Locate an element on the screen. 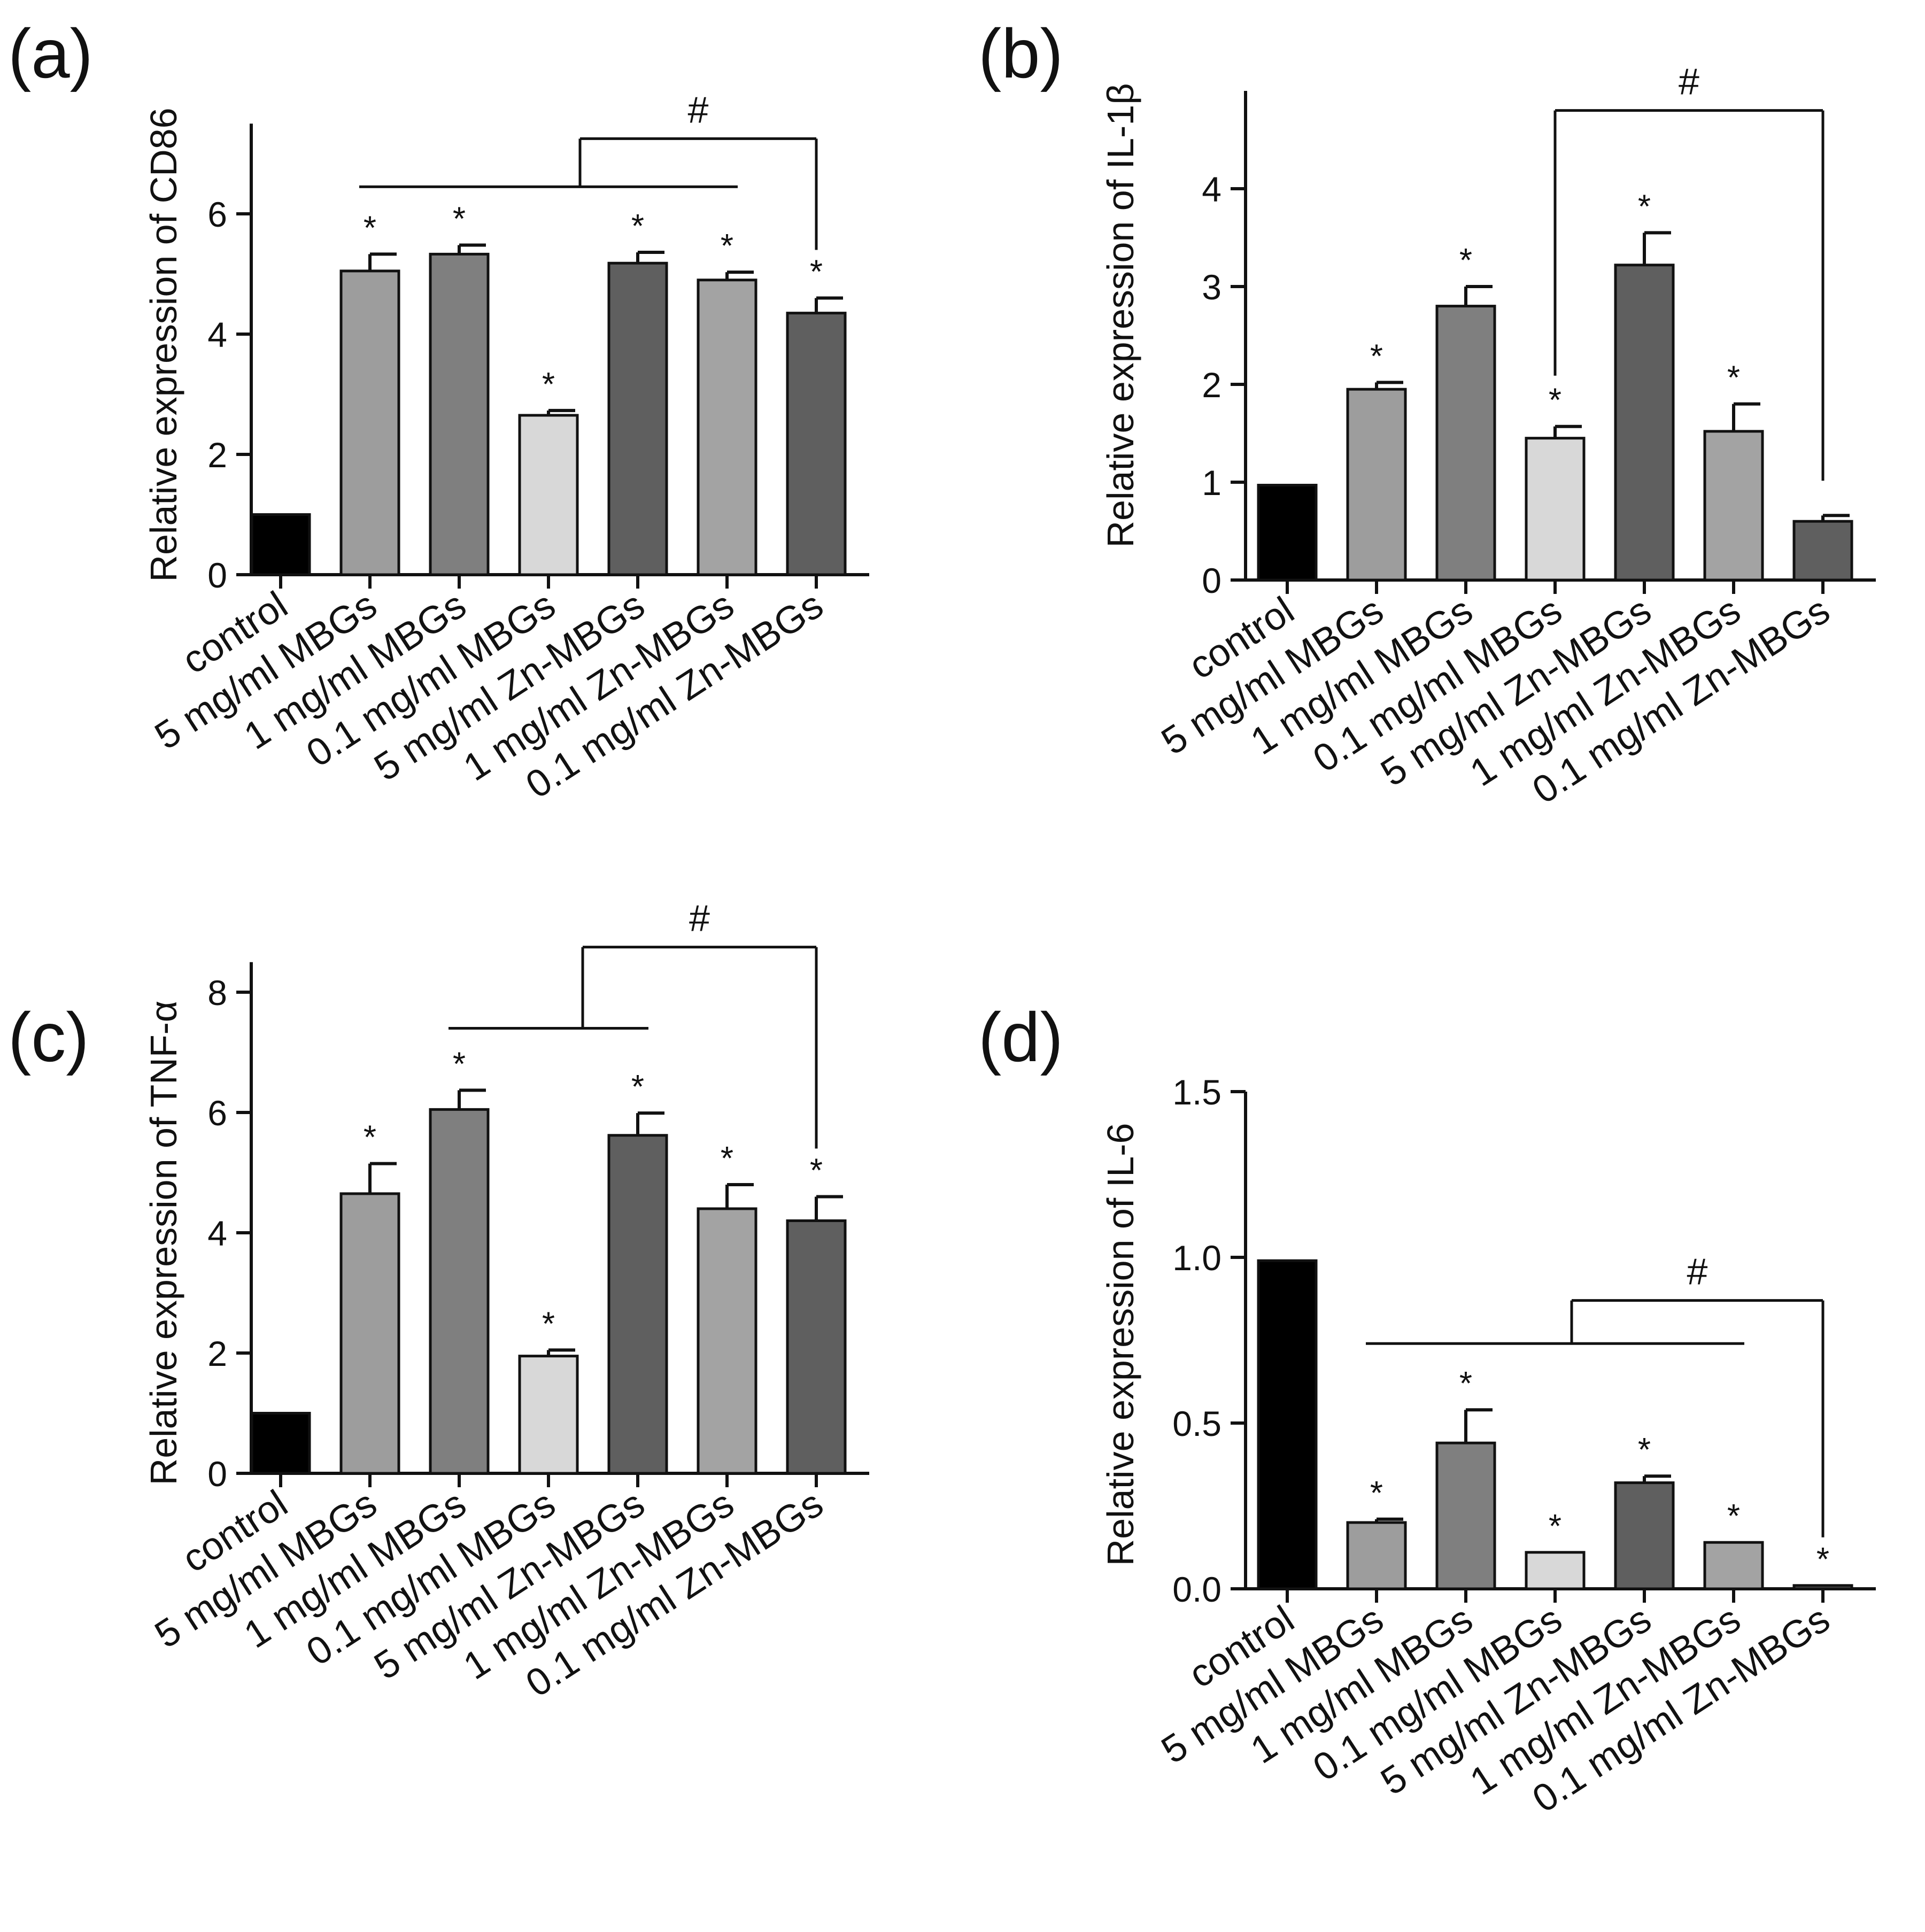 This screenshot has width=1925, height=1932. y-tick-label: 1.0 is located at coordinates (1197, 1258).